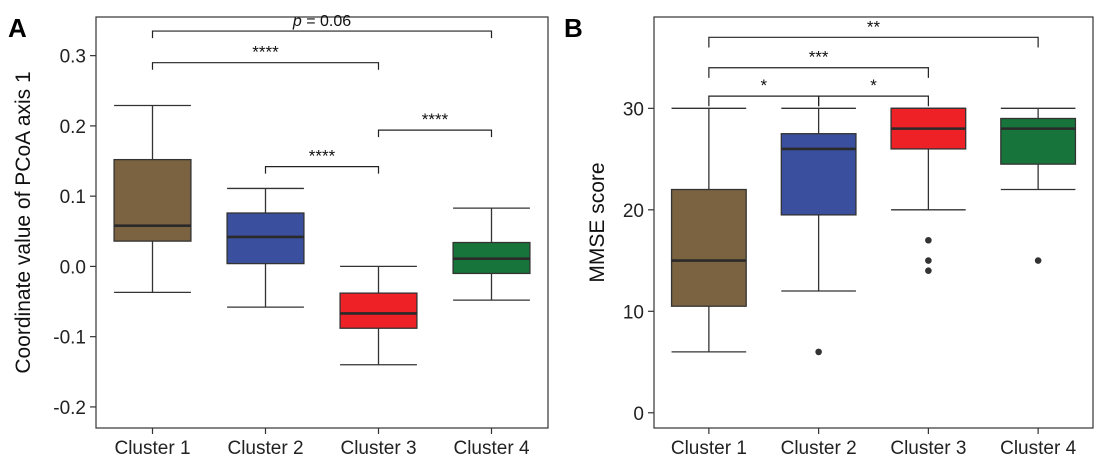  I want to click on significance-label: ***, so click(819, 57).